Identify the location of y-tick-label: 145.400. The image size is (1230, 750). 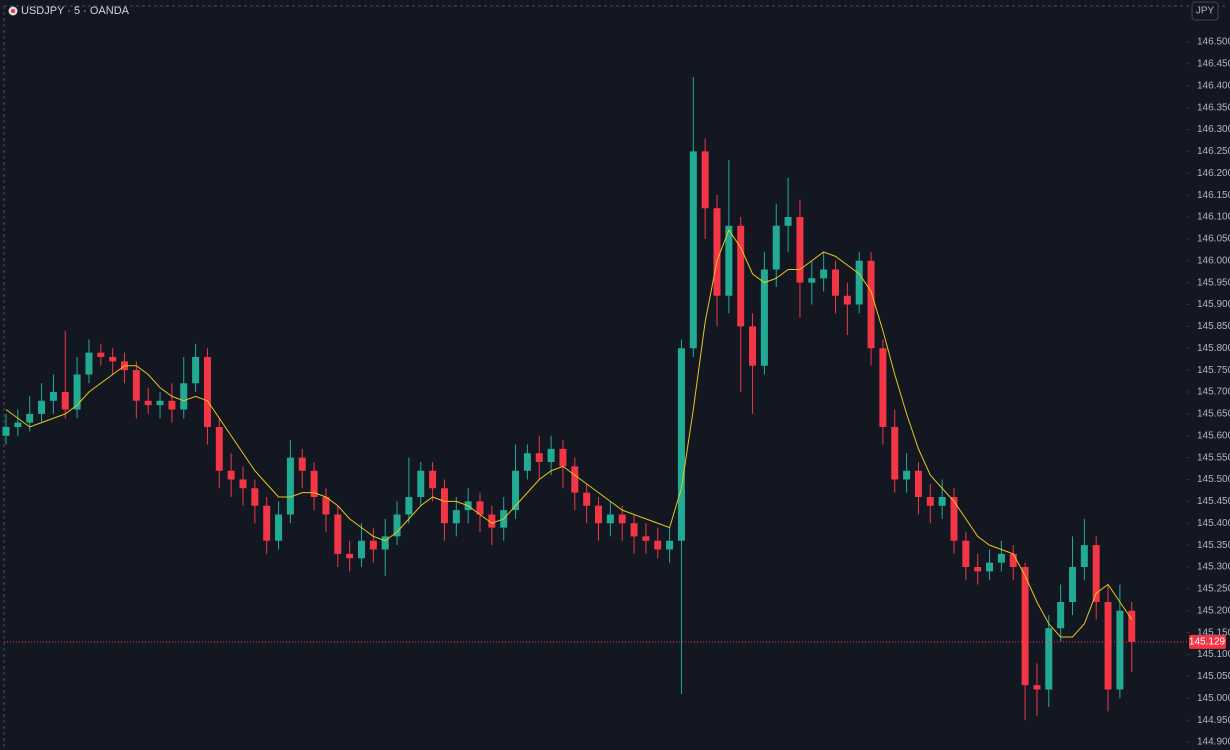
(1213, 523).